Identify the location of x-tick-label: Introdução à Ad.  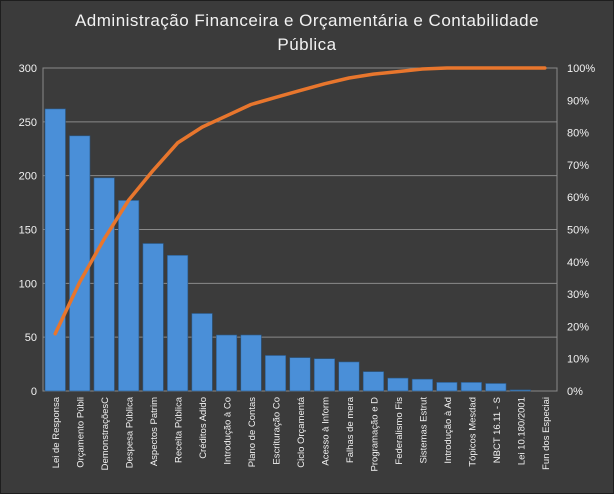
(448, 430).